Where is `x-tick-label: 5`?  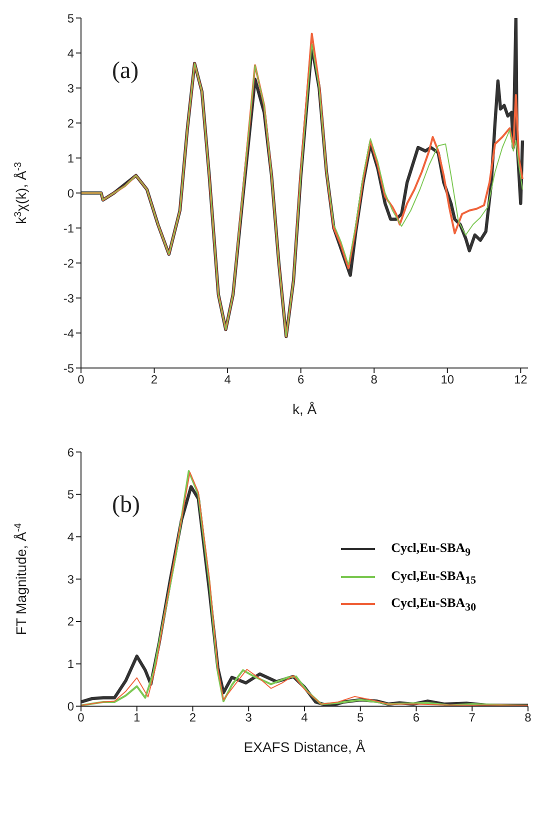 x-tick-label: 5 is located at coordinates (360, 717).